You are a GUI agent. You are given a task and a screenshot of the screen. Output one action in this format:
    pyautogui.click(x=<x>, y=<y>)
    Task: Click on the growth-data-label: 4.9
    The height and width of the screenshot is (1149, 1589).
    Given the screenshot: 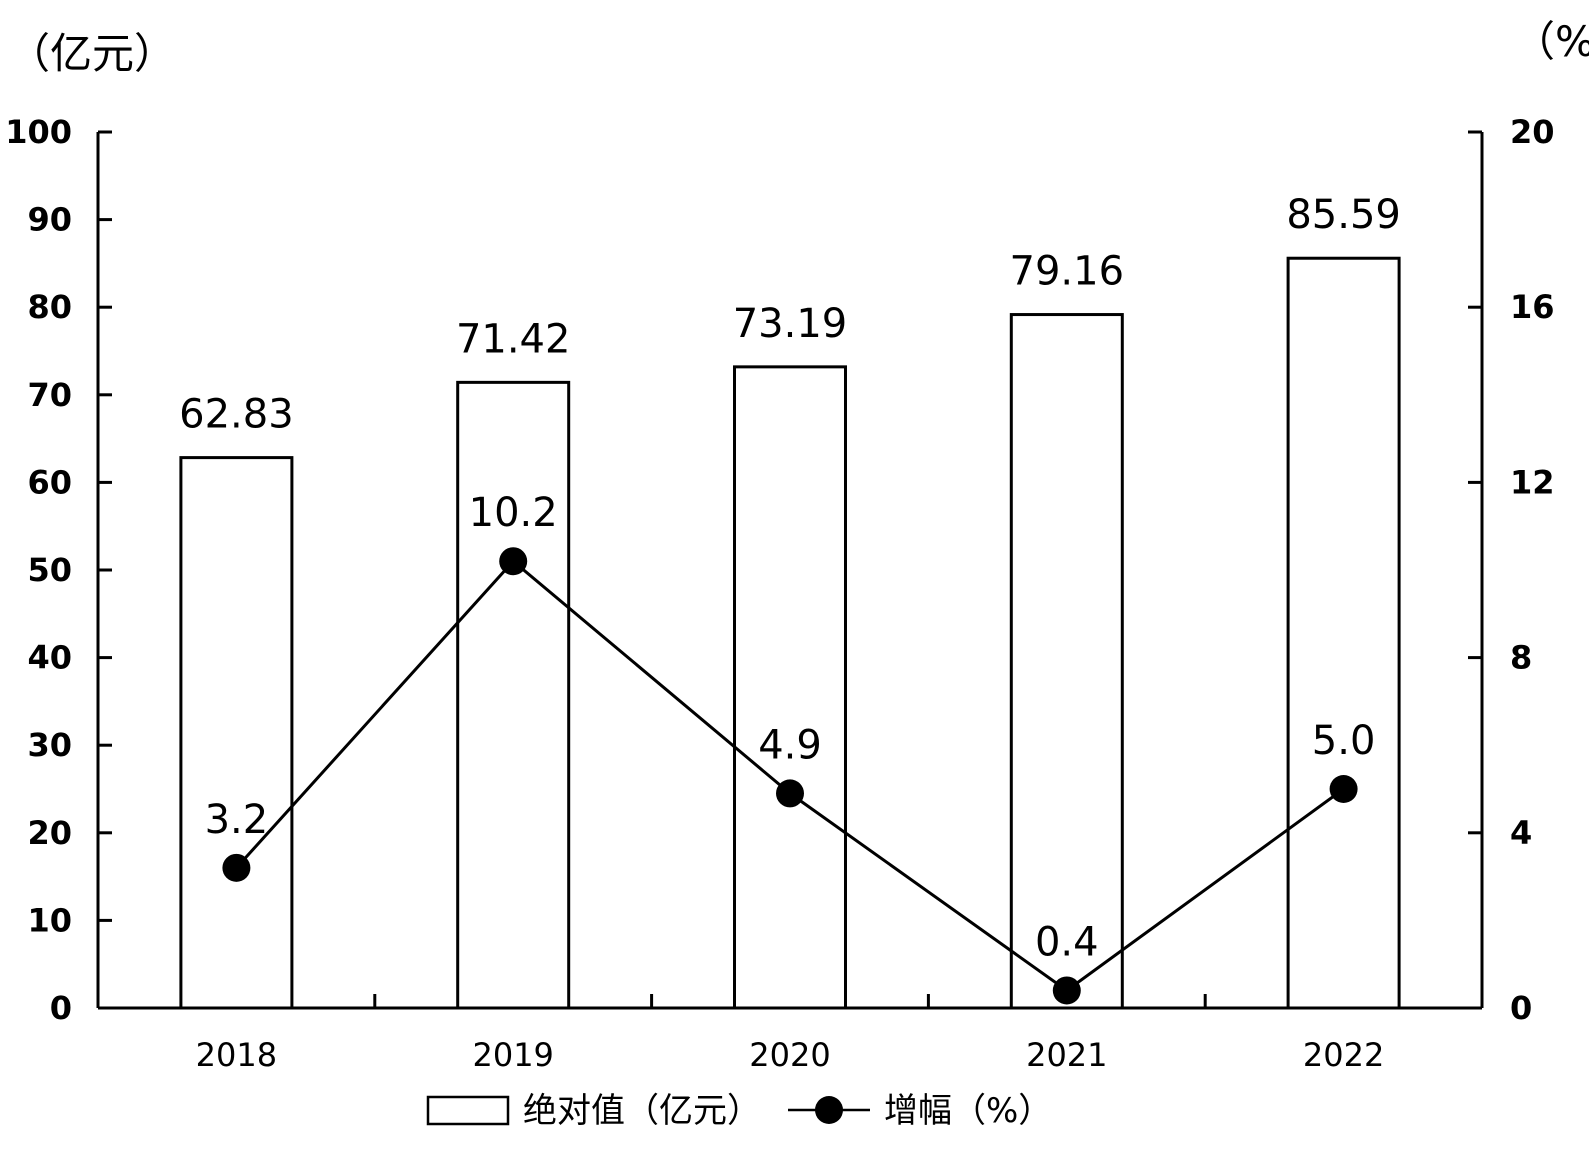 What is the action you would take?
    pyautogui.click(x=790, y=745)
    